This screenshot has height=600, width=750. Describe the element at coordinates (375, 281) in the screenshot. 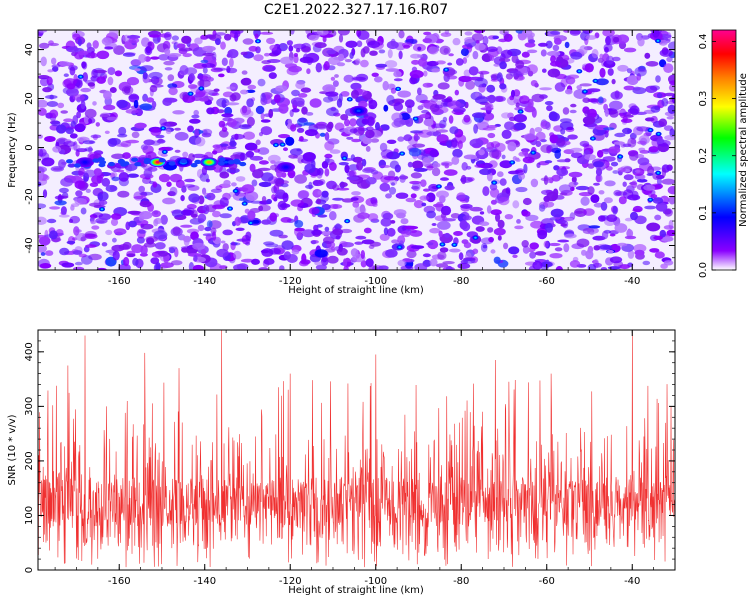

I see `x-tick-label: -100` at that location.